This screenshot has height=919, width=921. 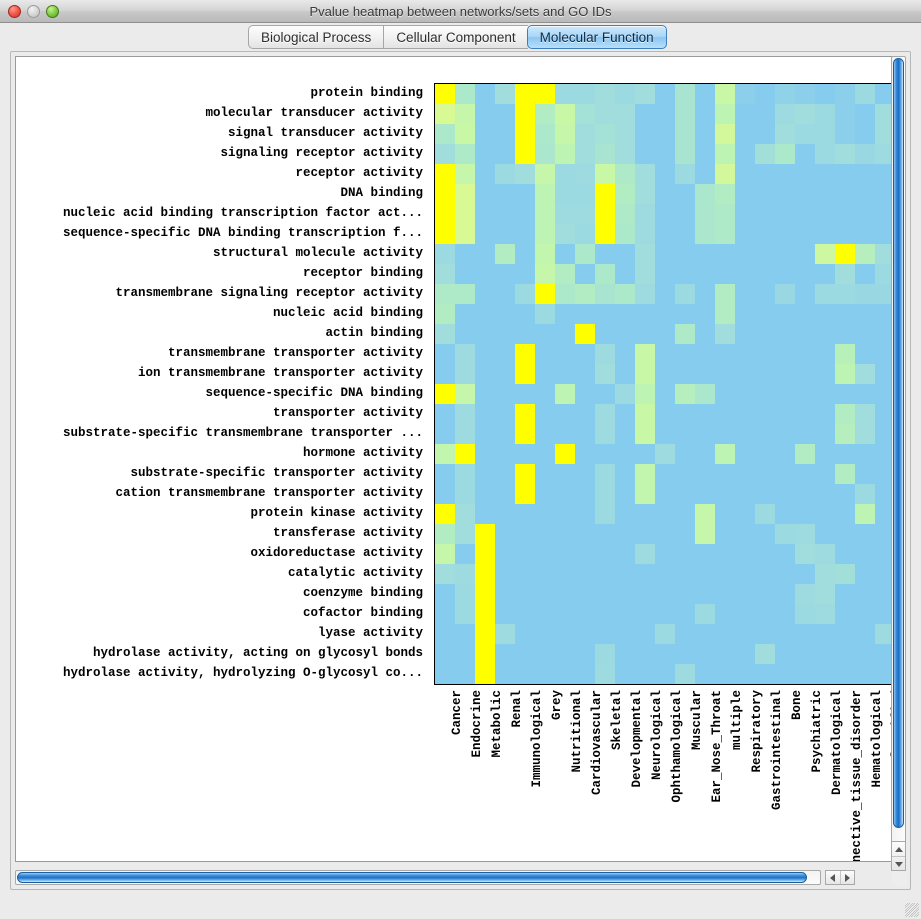 I want to click on tab-biological-process: Biological Process, so click(x=316, y=37).